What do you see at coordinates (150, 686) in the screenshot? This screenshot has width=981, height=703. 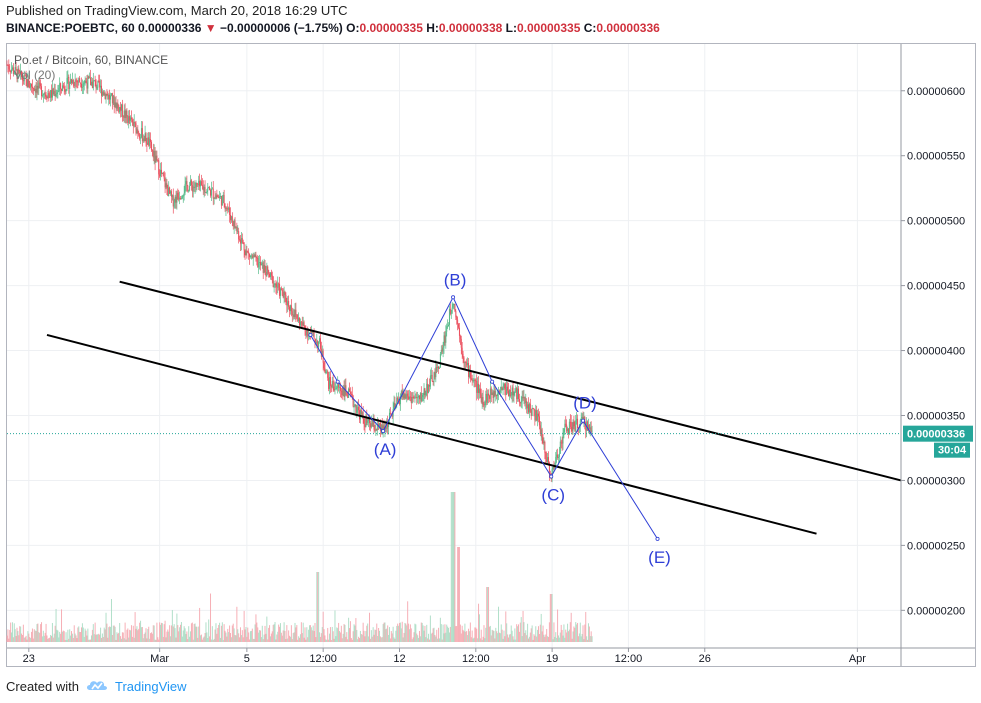 I see `brand-name: TradingView` at bounding box center [150, 686].